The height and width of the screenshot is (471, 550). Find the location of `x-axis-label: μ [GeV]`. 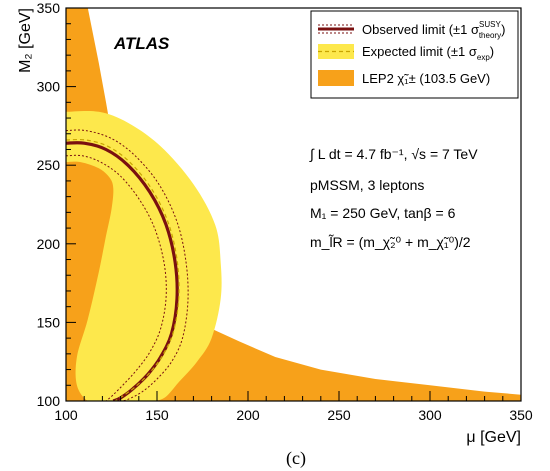

x-axis-label: μ [GeV] is located at coordinates (493, 437).